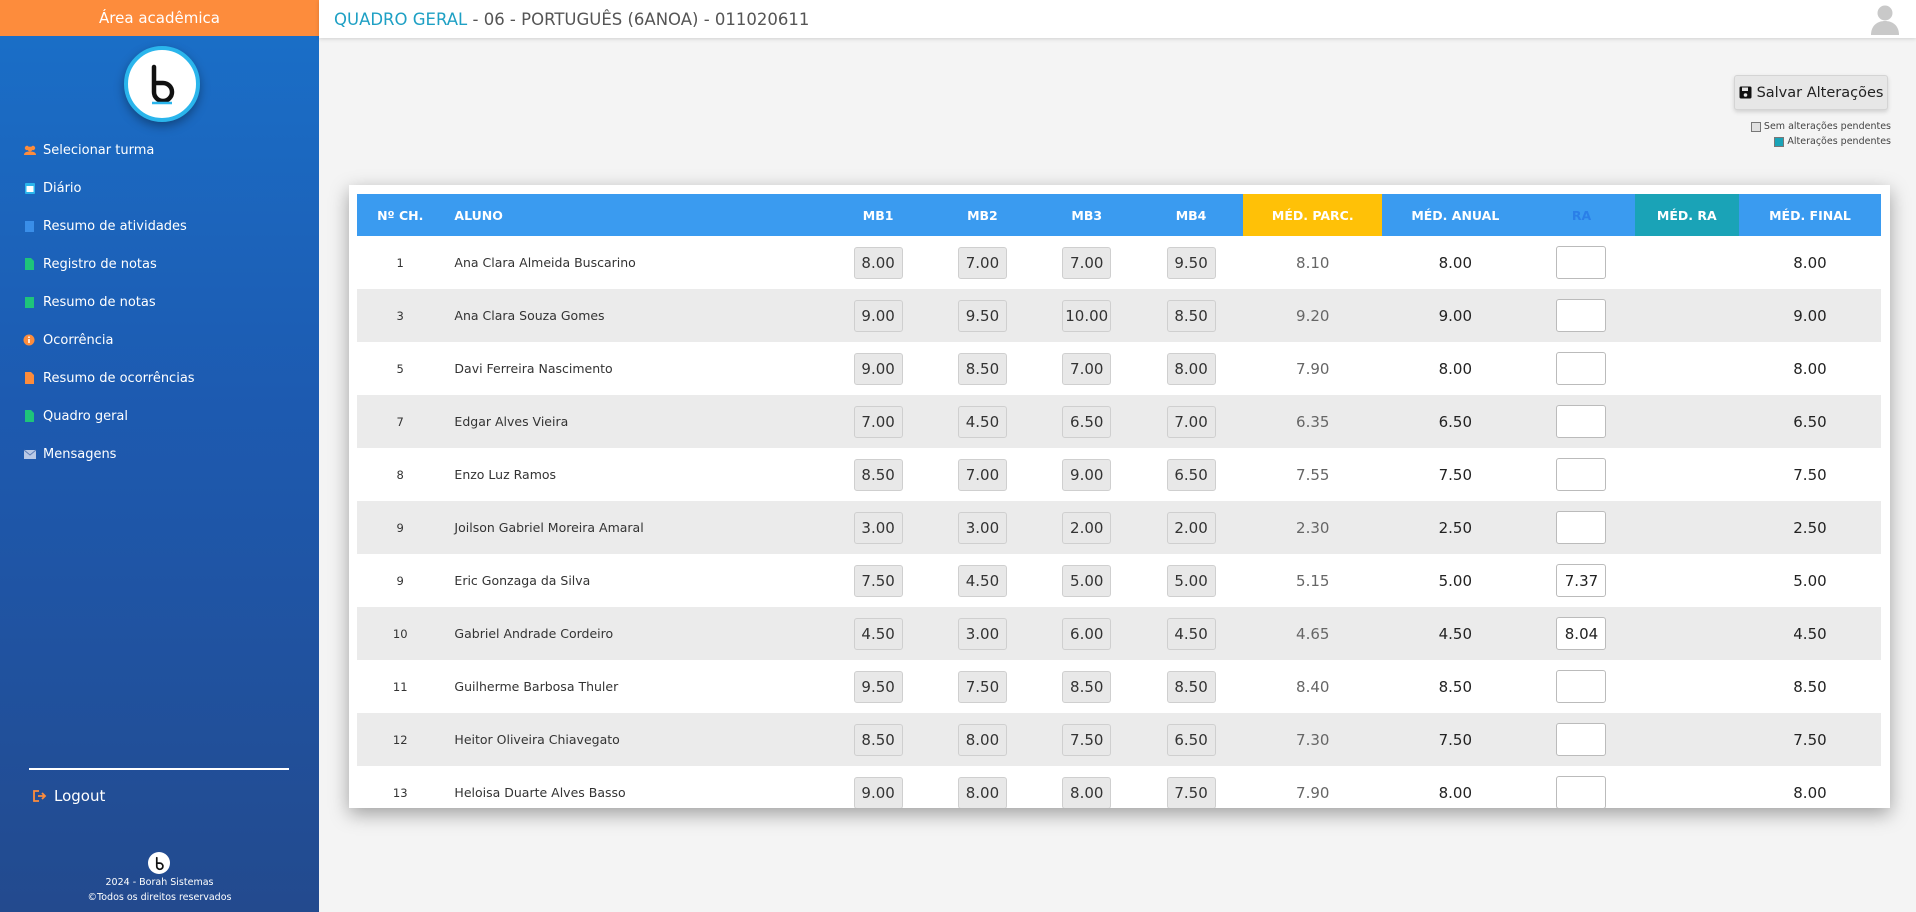 Image resolution: width=1916 pixels, height=912 pixels. What do you see at coordinates (1191, 527) in the screenshot?
I see `grade-mb4: 2.00` at bounding box center [1191, 527].